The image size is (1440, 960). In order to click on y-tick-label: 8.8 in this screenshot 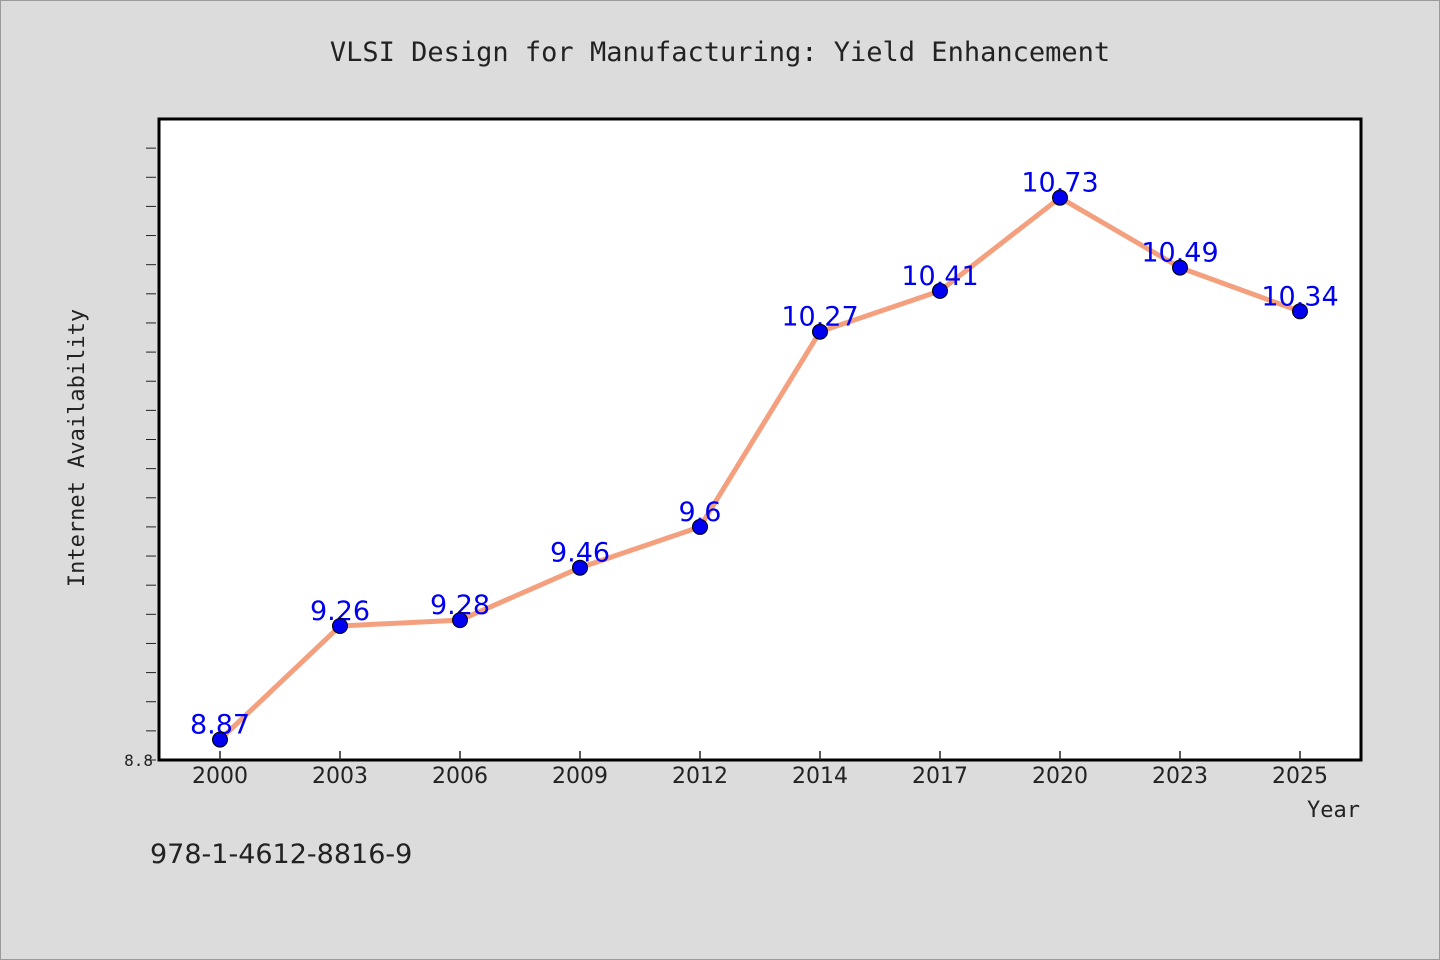, I will do `click(138, 760)`.